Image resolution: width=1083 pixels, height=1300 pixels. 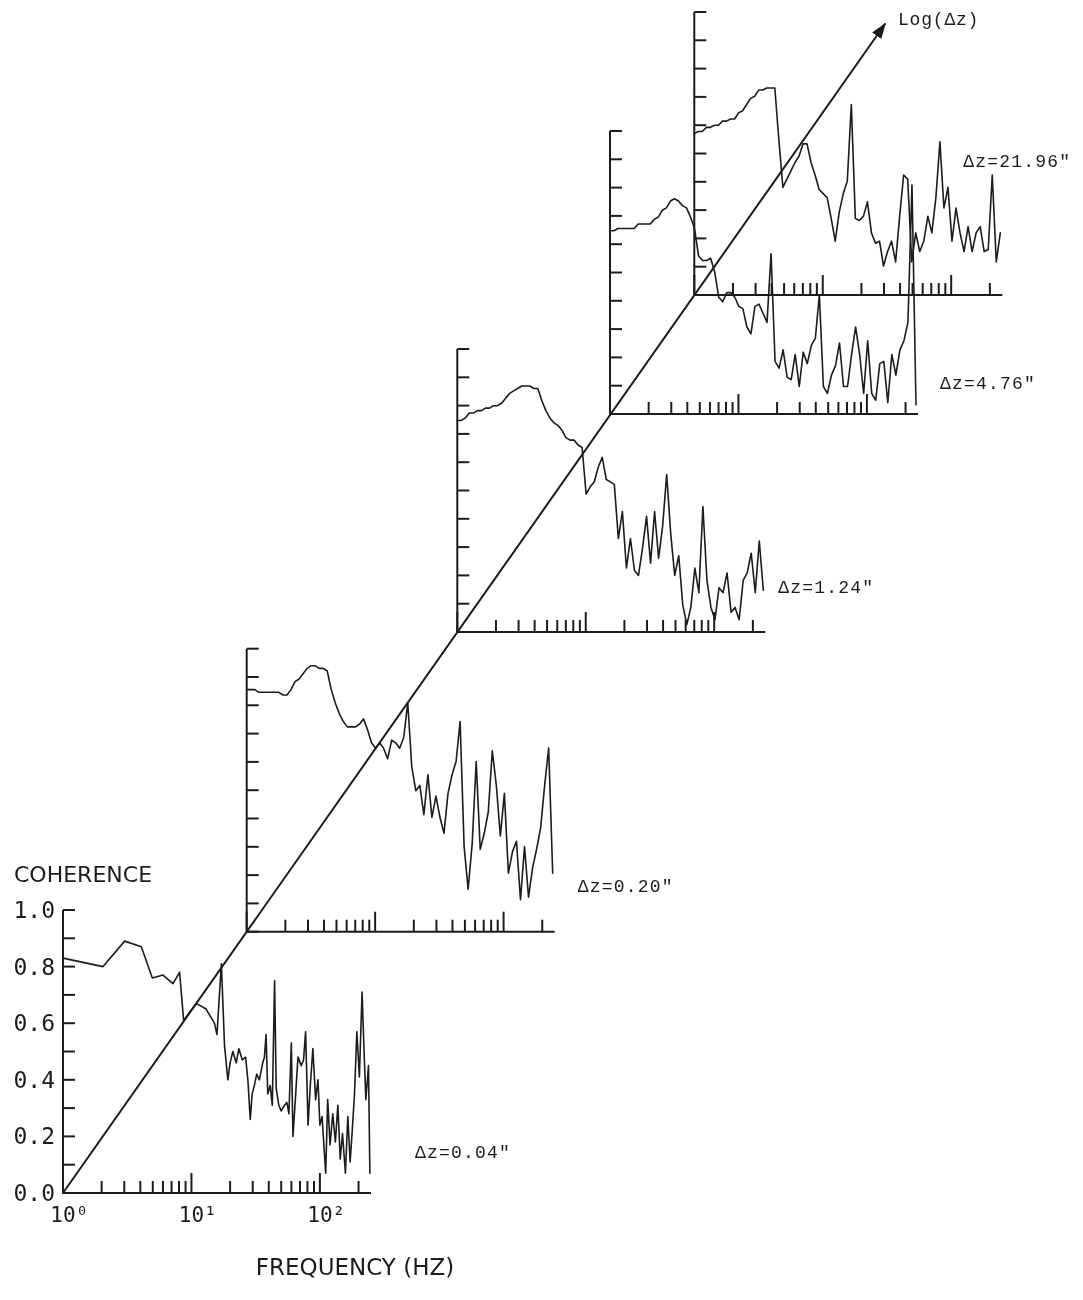 I want to click on x-tick-label: 10², so click(x=326, y=1215).